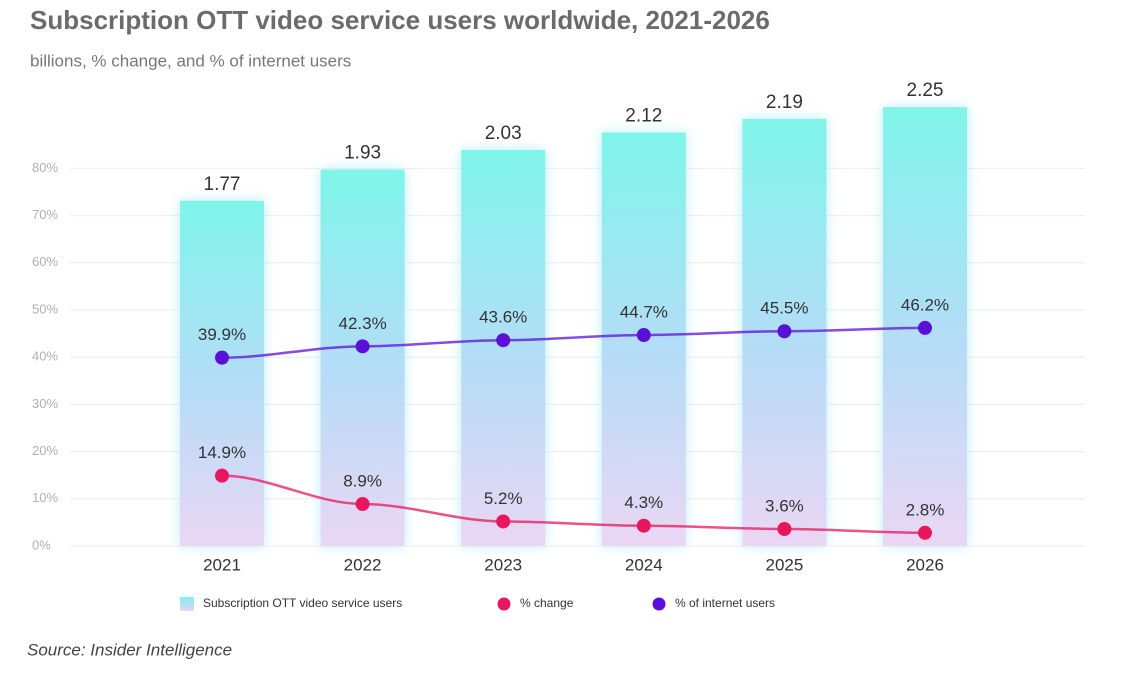 Image resolution: width=1140 pixels, height=687 pixels. Describe the element at coordinates (643, 502) in the screenshot. I see `point-value-label: 4.3%` at that location.